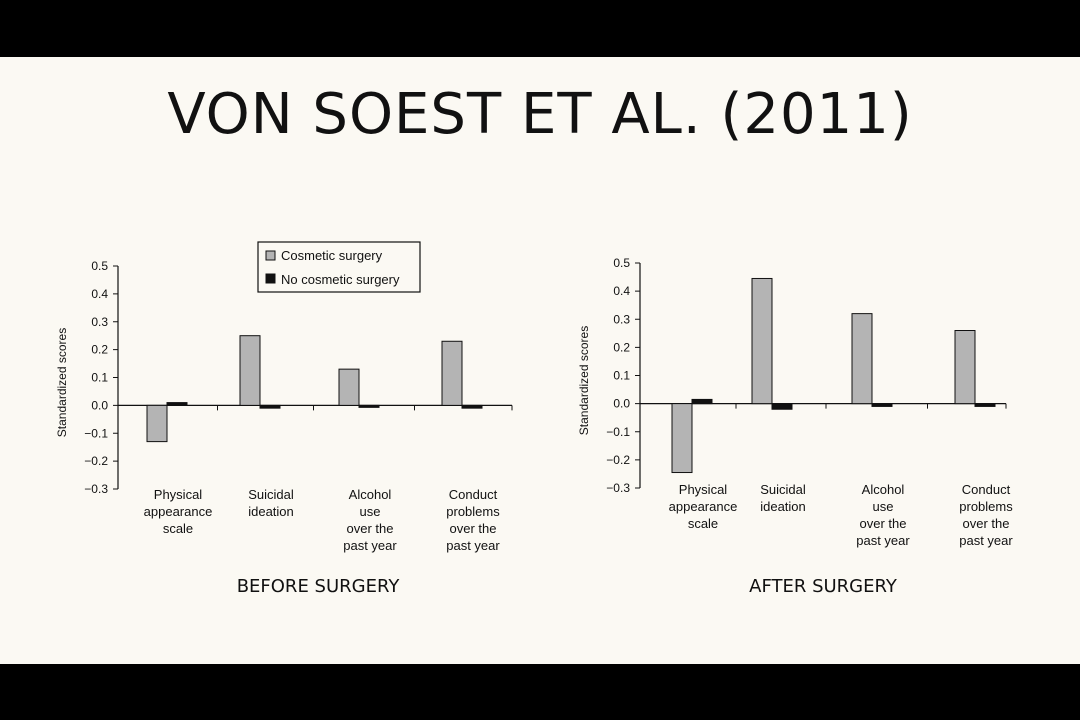 The width and height of the screenshot is (1080, 720). Describe the element at coordinates (823, 586) in the screenshot. I see `chart-caption: AFTER SURGERY` at that location.